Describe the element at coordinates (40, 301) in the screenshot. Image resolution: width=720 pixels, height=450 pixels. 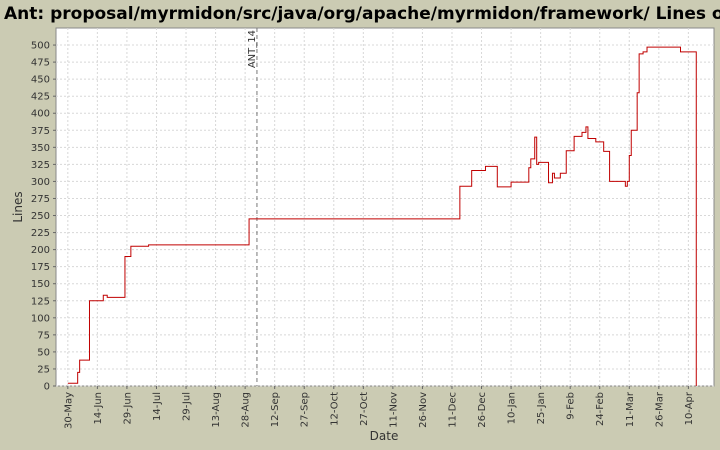
I see `y-tick-label: 125` at that location.